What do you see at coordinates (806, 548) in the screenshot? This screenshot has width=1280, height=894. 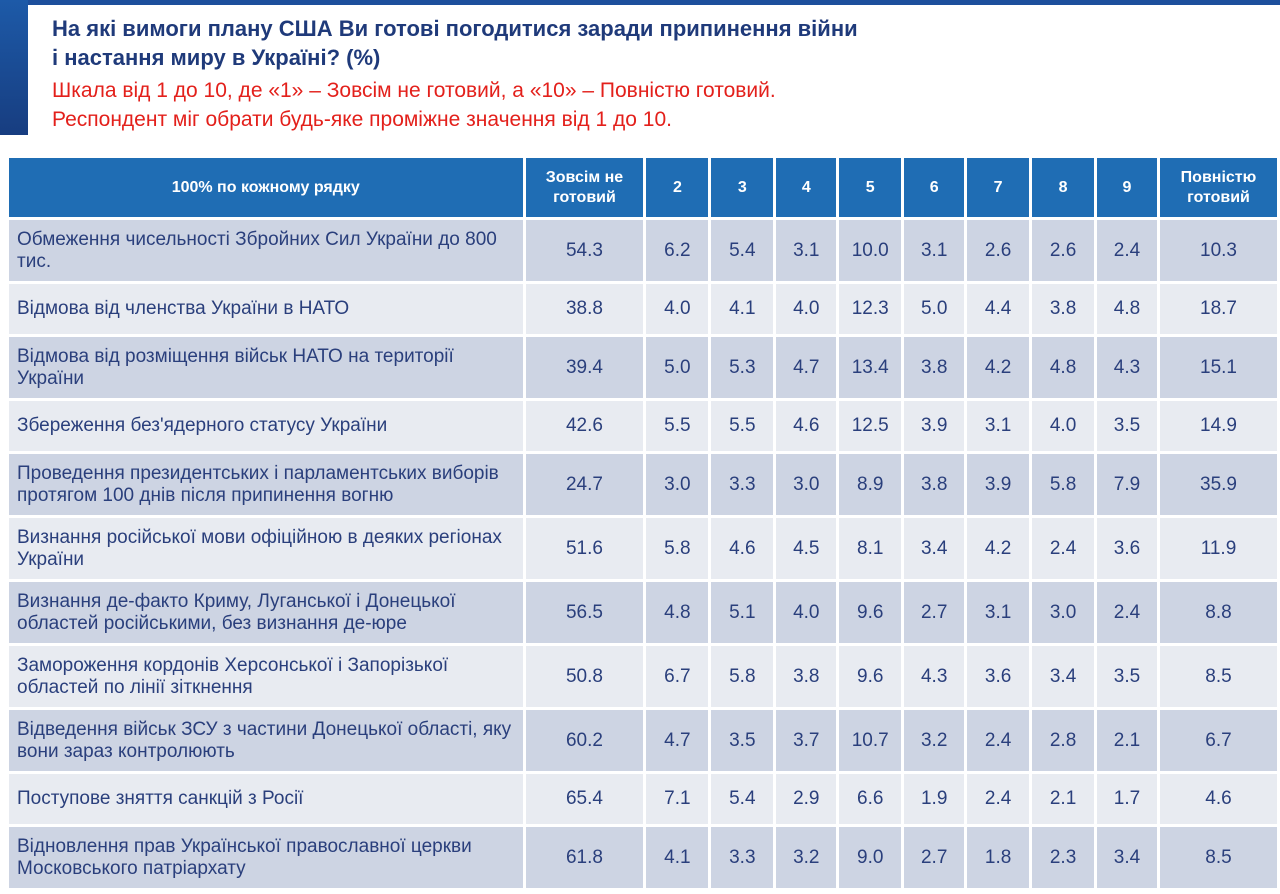 I see `value-cell: 4.5` at bounding box center [806, 548].